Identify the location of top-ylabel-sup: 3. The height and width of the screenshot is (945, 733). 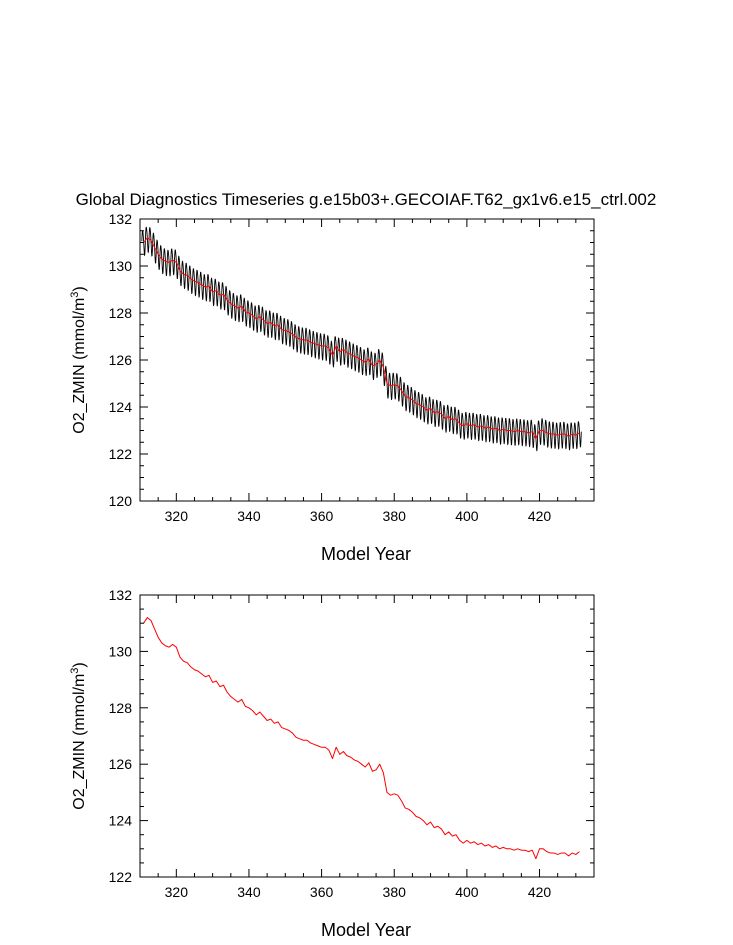
(75, 295).